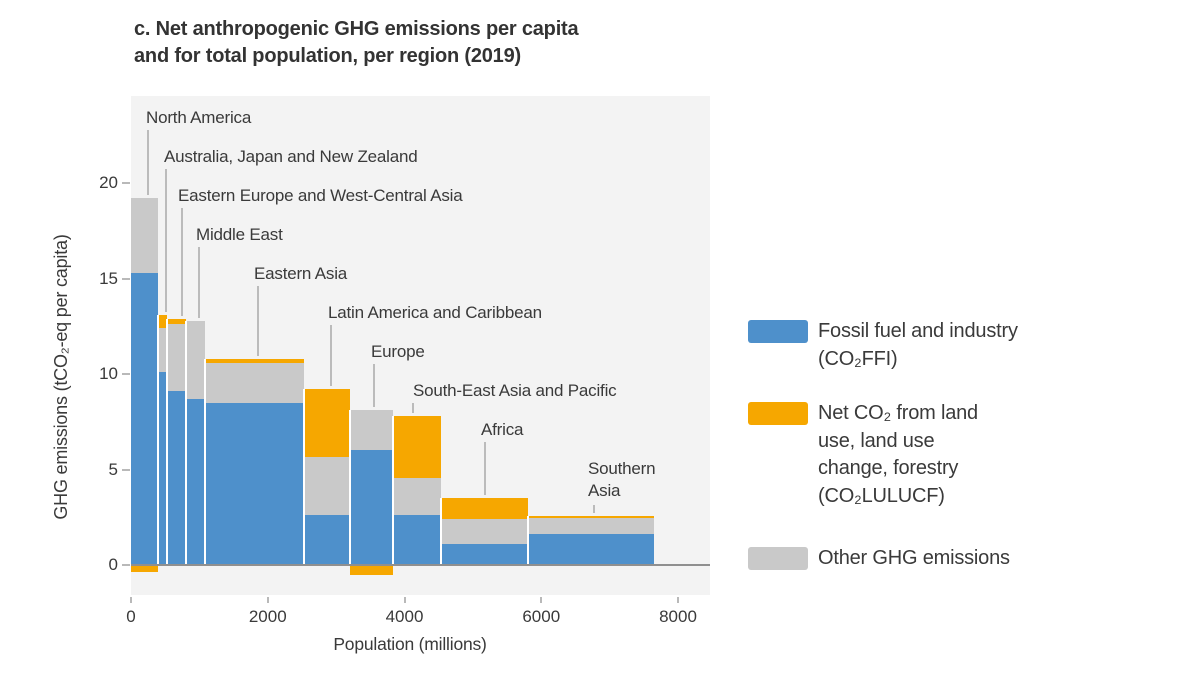 The image size is (1200, 674). Describe the element at coordinates (199, 117) in the screenshot. I see `region-label: North America` at that location.